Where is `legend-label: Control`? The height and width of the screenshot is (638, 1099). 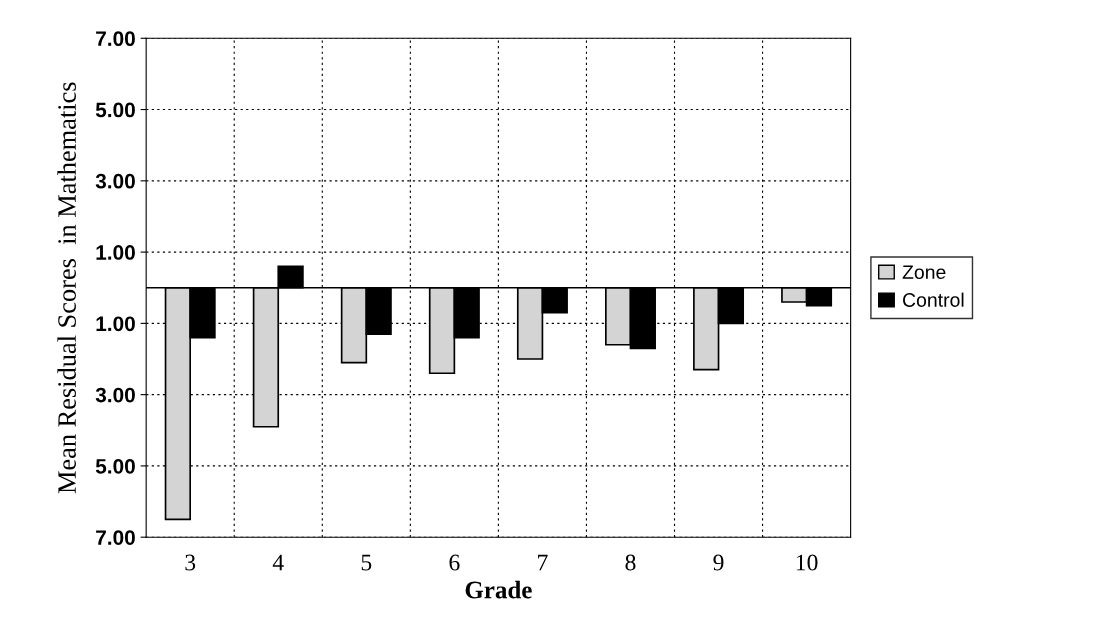 legend-label: Control is located at coordinates (933, 299).